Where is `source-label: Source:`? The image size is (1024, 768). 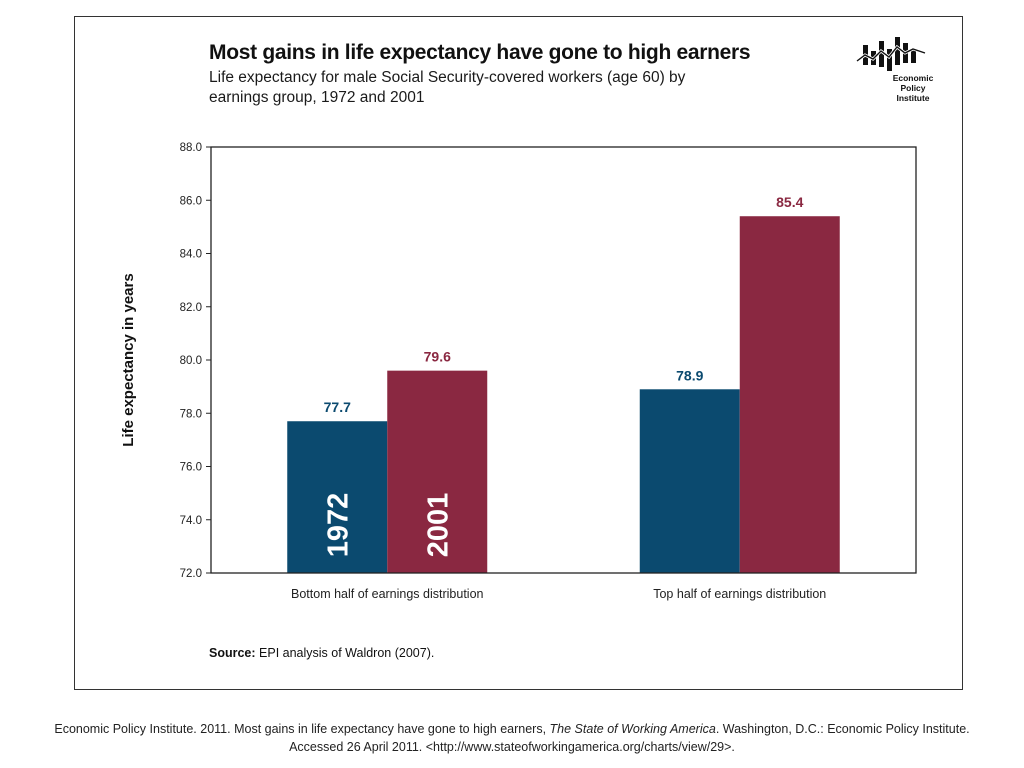
source-label: Source: is located at coordinates (232, 653).